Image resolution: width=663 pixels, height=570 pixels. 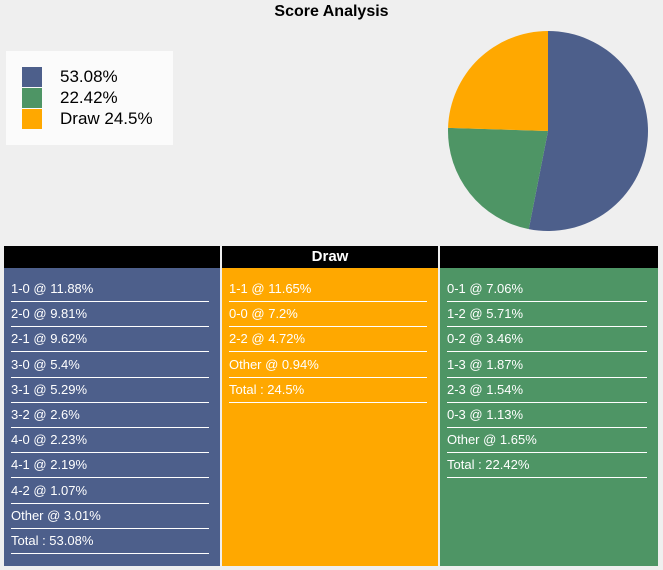 What do you see at coordinates (263, 314) in the screenshot?
I see `score-entry: 0-0 @ 7.2%` at bounding box center [263, 314].